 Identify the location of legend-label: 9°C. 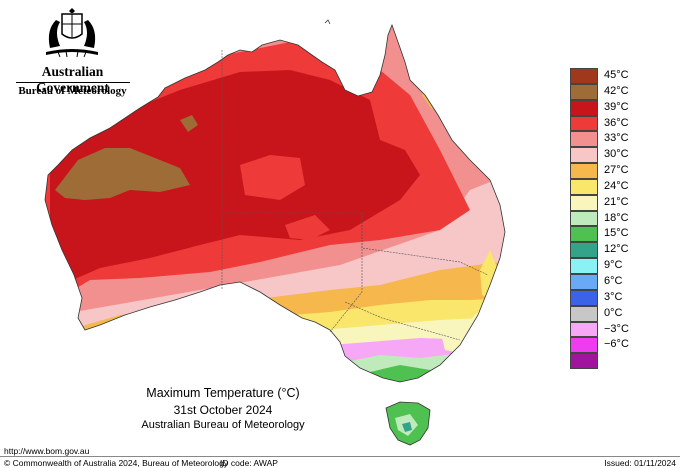
(613, 265).